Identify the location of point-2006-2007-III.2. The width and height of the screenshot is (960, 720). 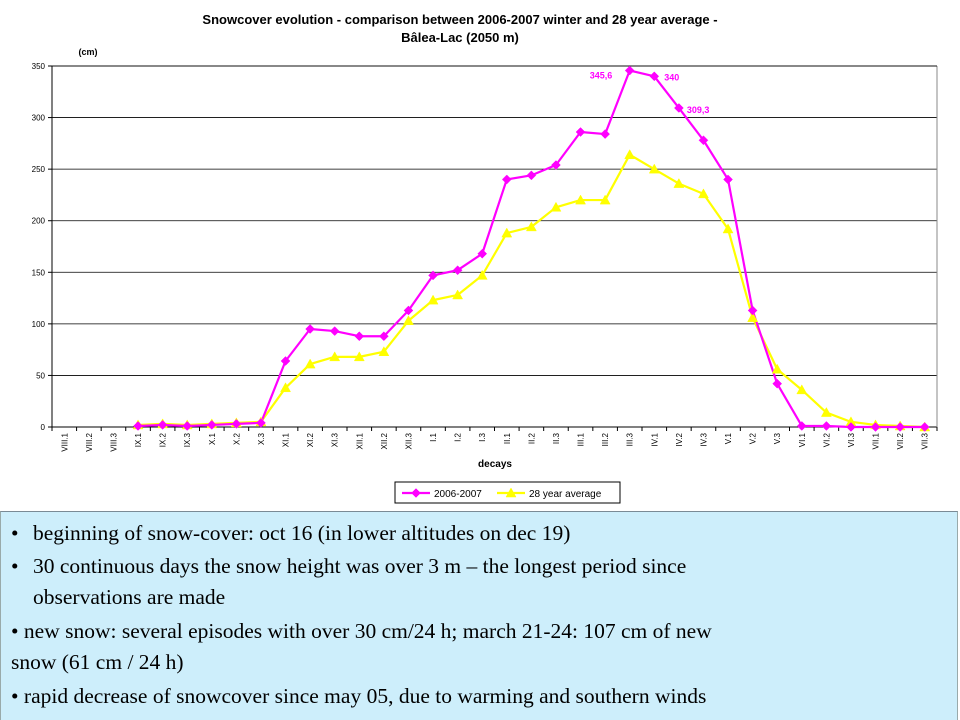
(605, 134).